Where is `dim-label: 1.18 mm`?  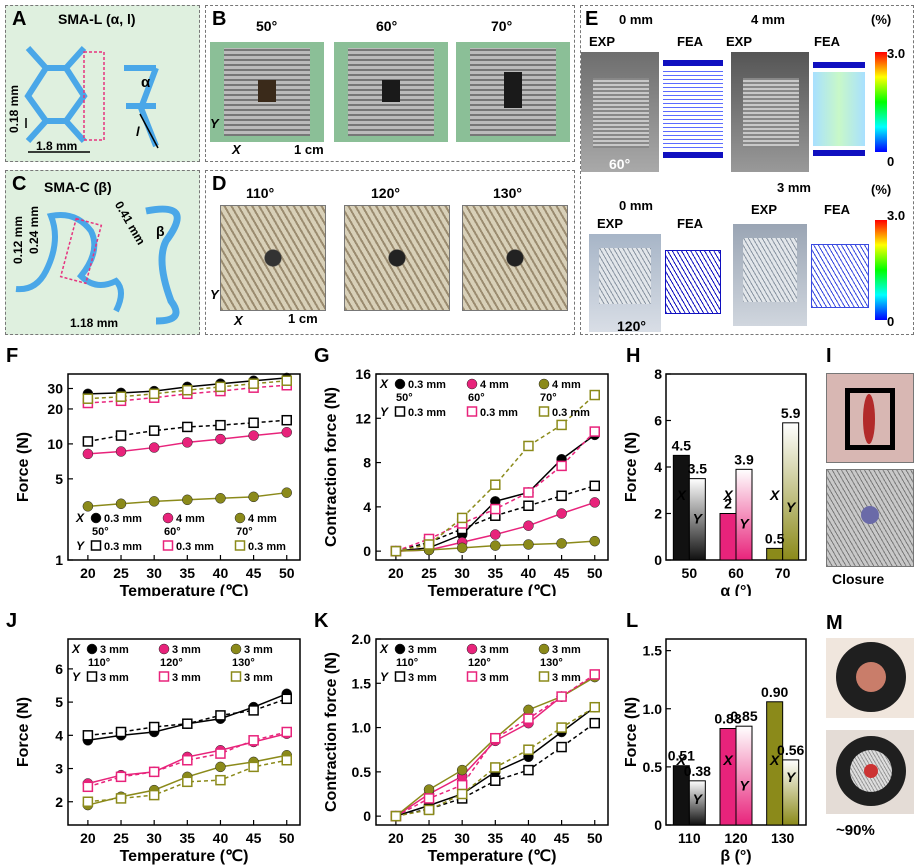
dim-label: 1.18 mm is located at coordinates (94, 323).